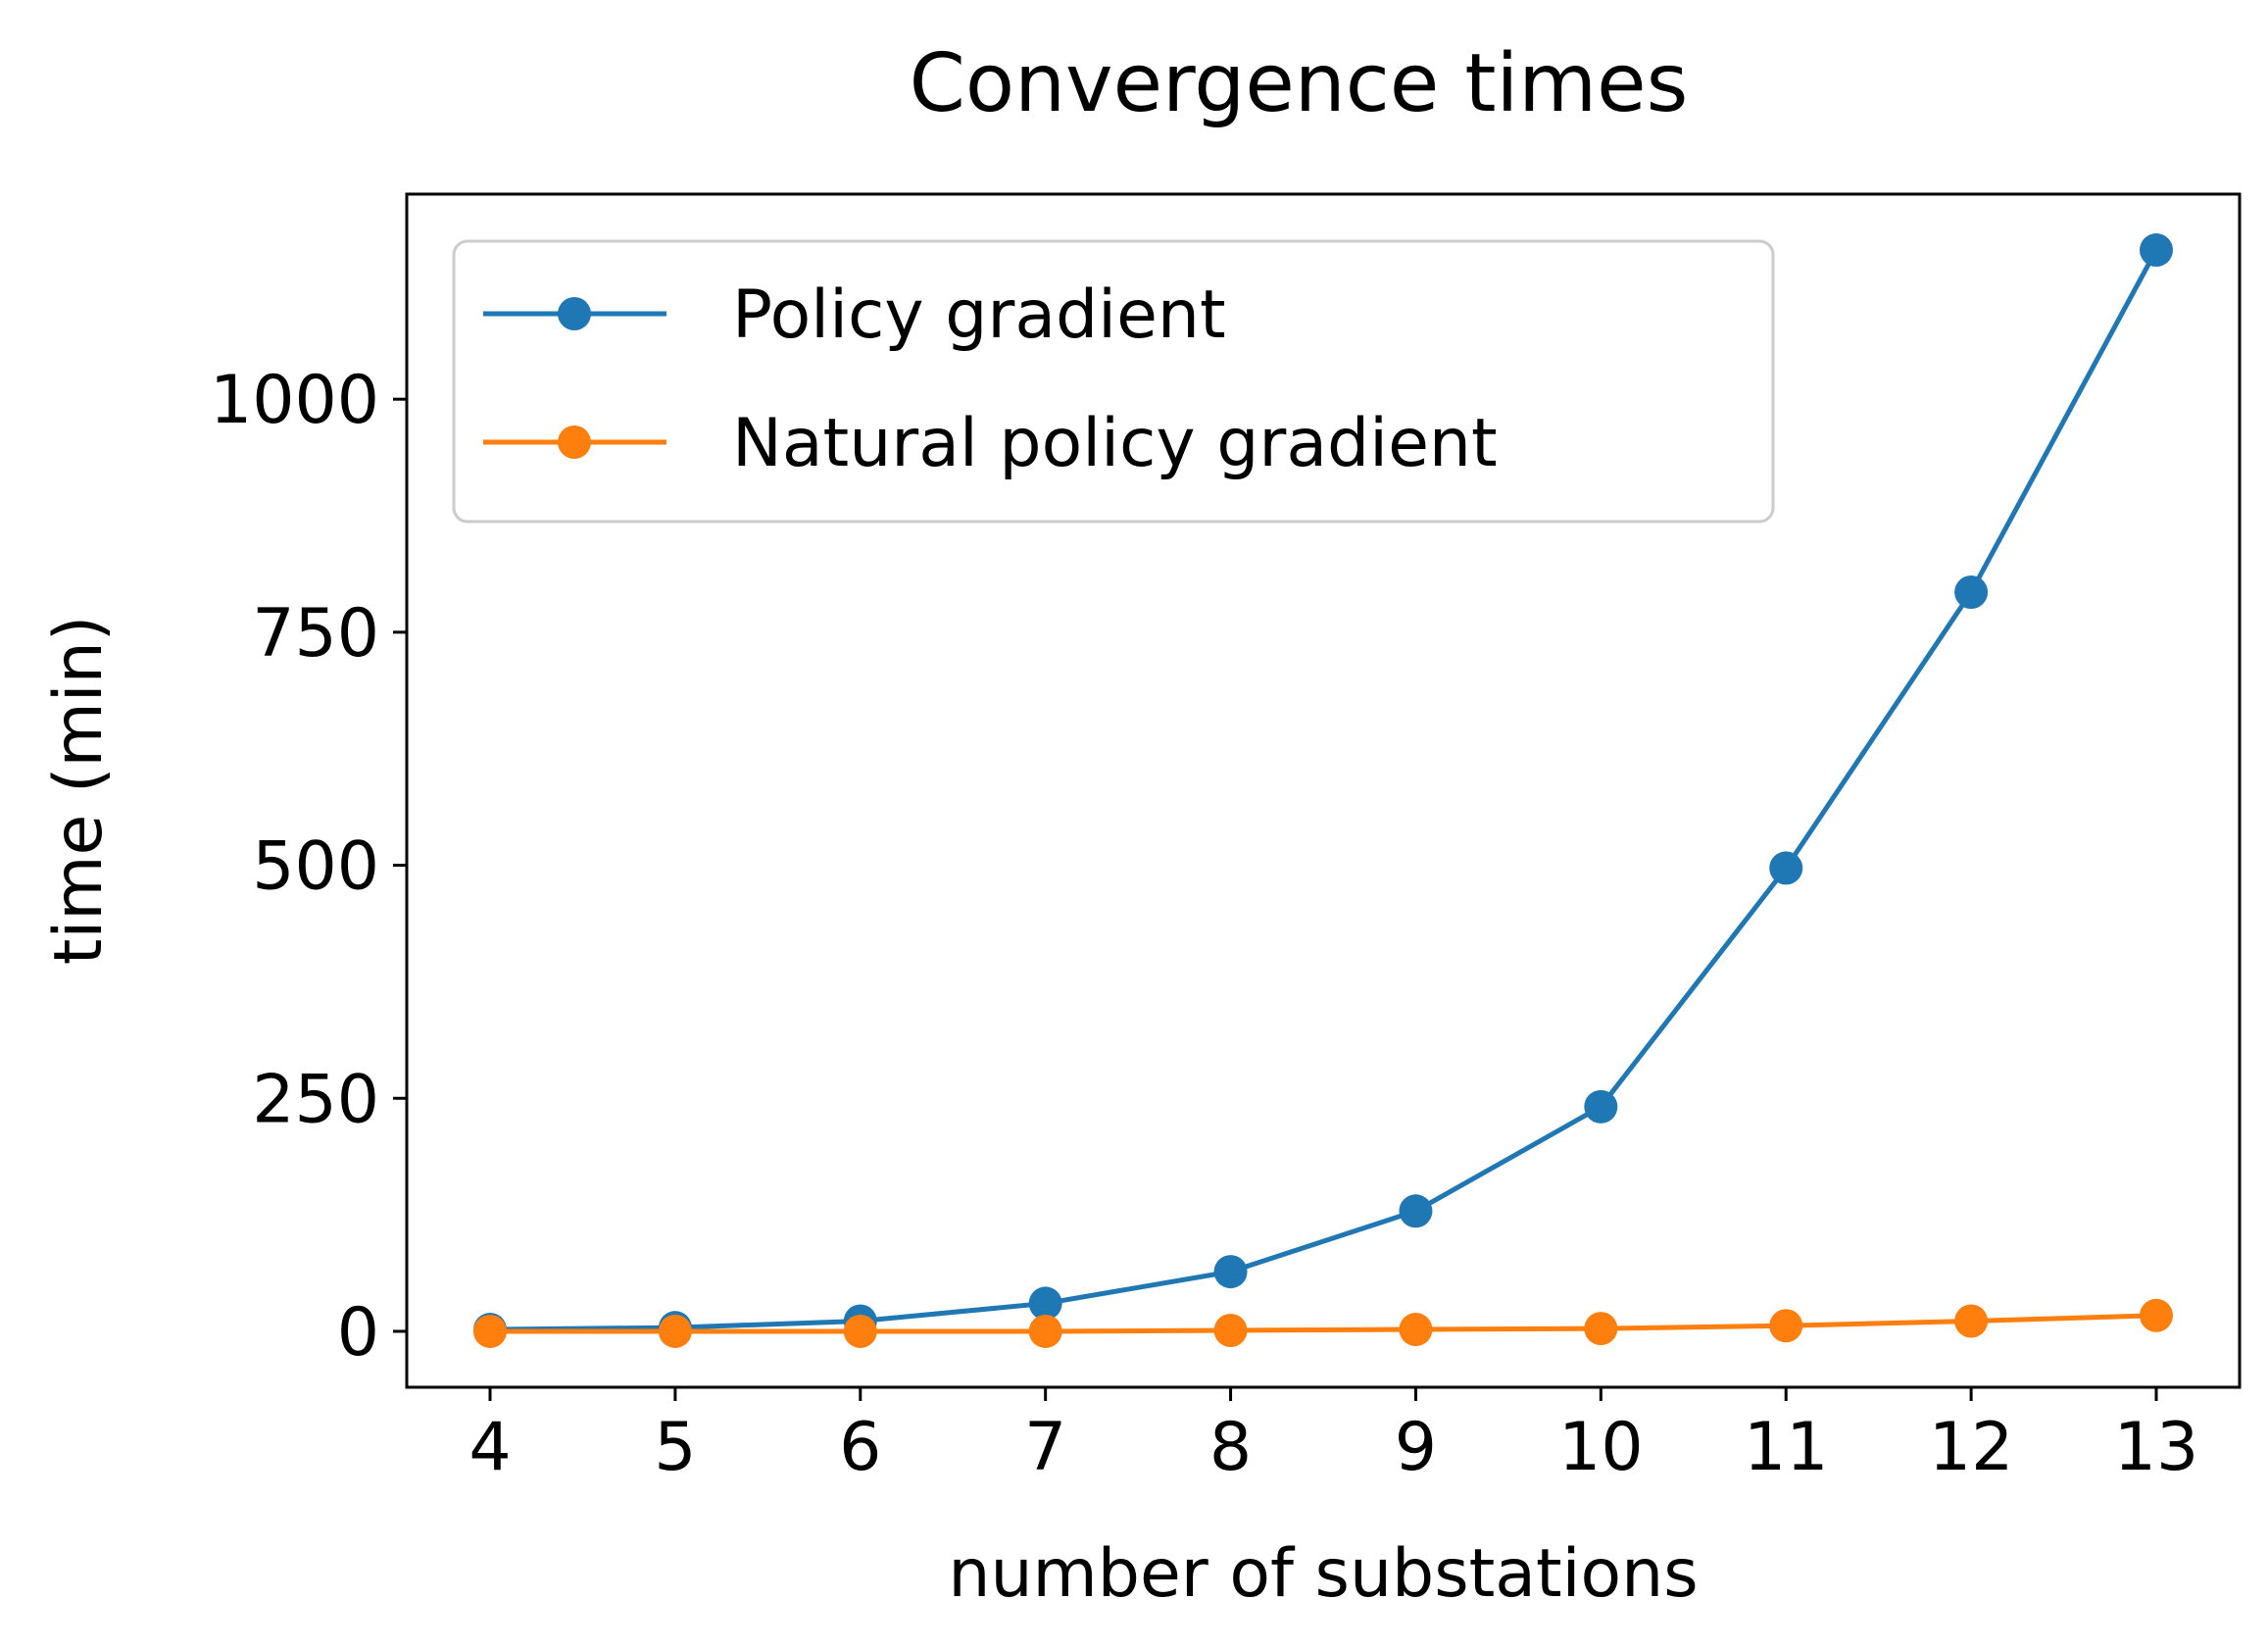 This screenshot has width=2268, height=1650. I want to click on chart-title: Convergence times, so click(1299, 83).